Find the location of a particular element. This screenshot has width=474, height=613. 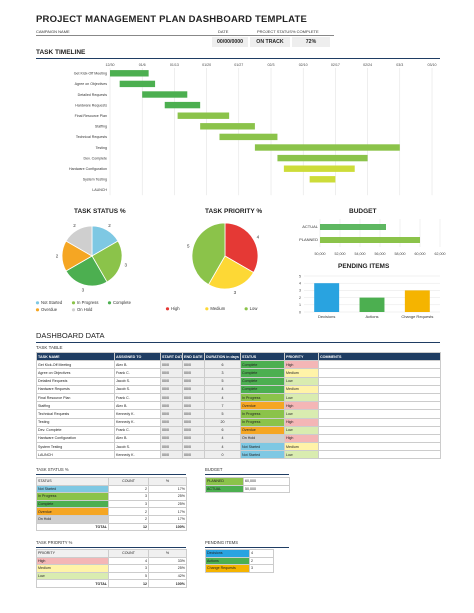

assigned-to-cell: Frank C. is located at coordinates (137, 397).